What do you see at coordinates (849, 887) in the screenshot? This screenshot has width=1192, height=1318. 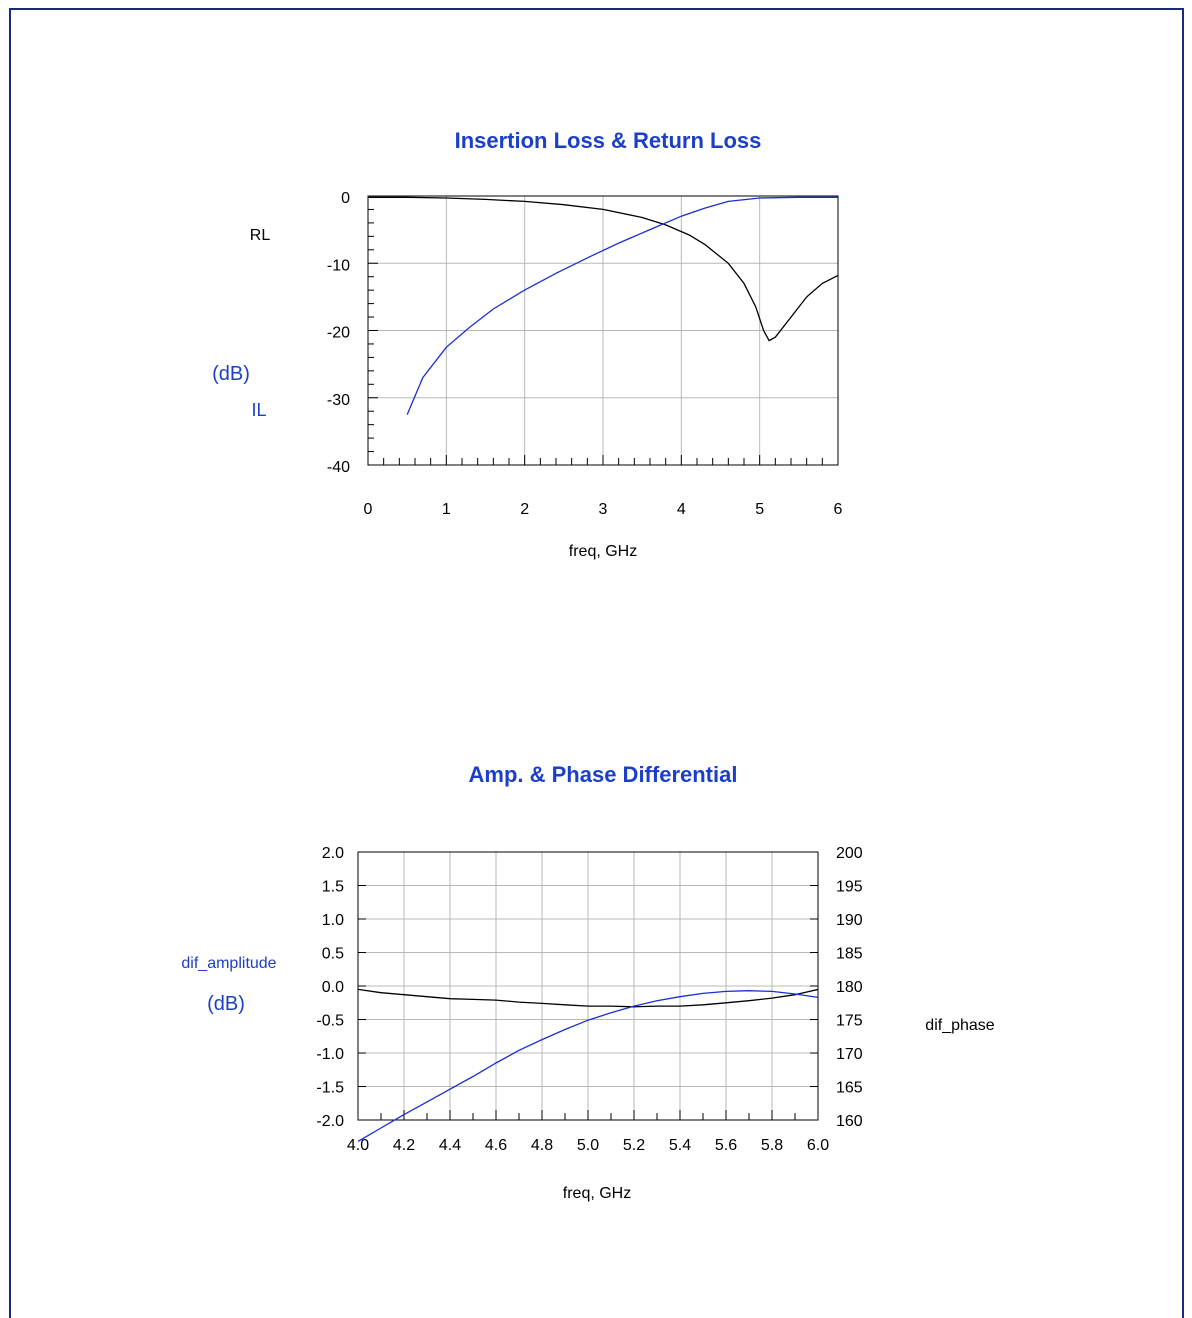 I see `y-right-tick-label: 195` at bounding box center [849, 887].